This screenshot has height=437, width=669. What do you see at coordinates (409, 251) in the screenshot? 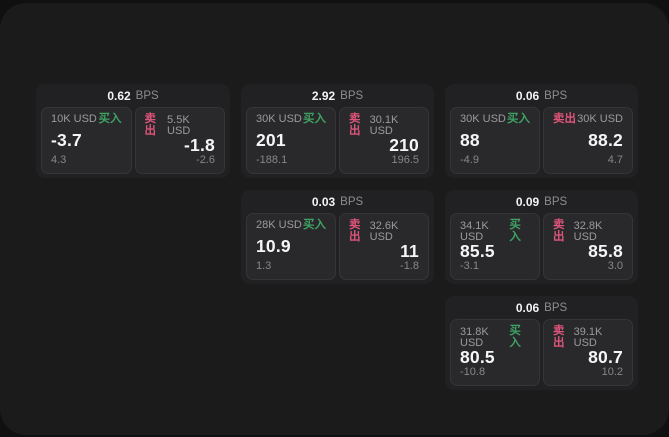
I see `sell-price: 11` at bounding box center [409, 251].